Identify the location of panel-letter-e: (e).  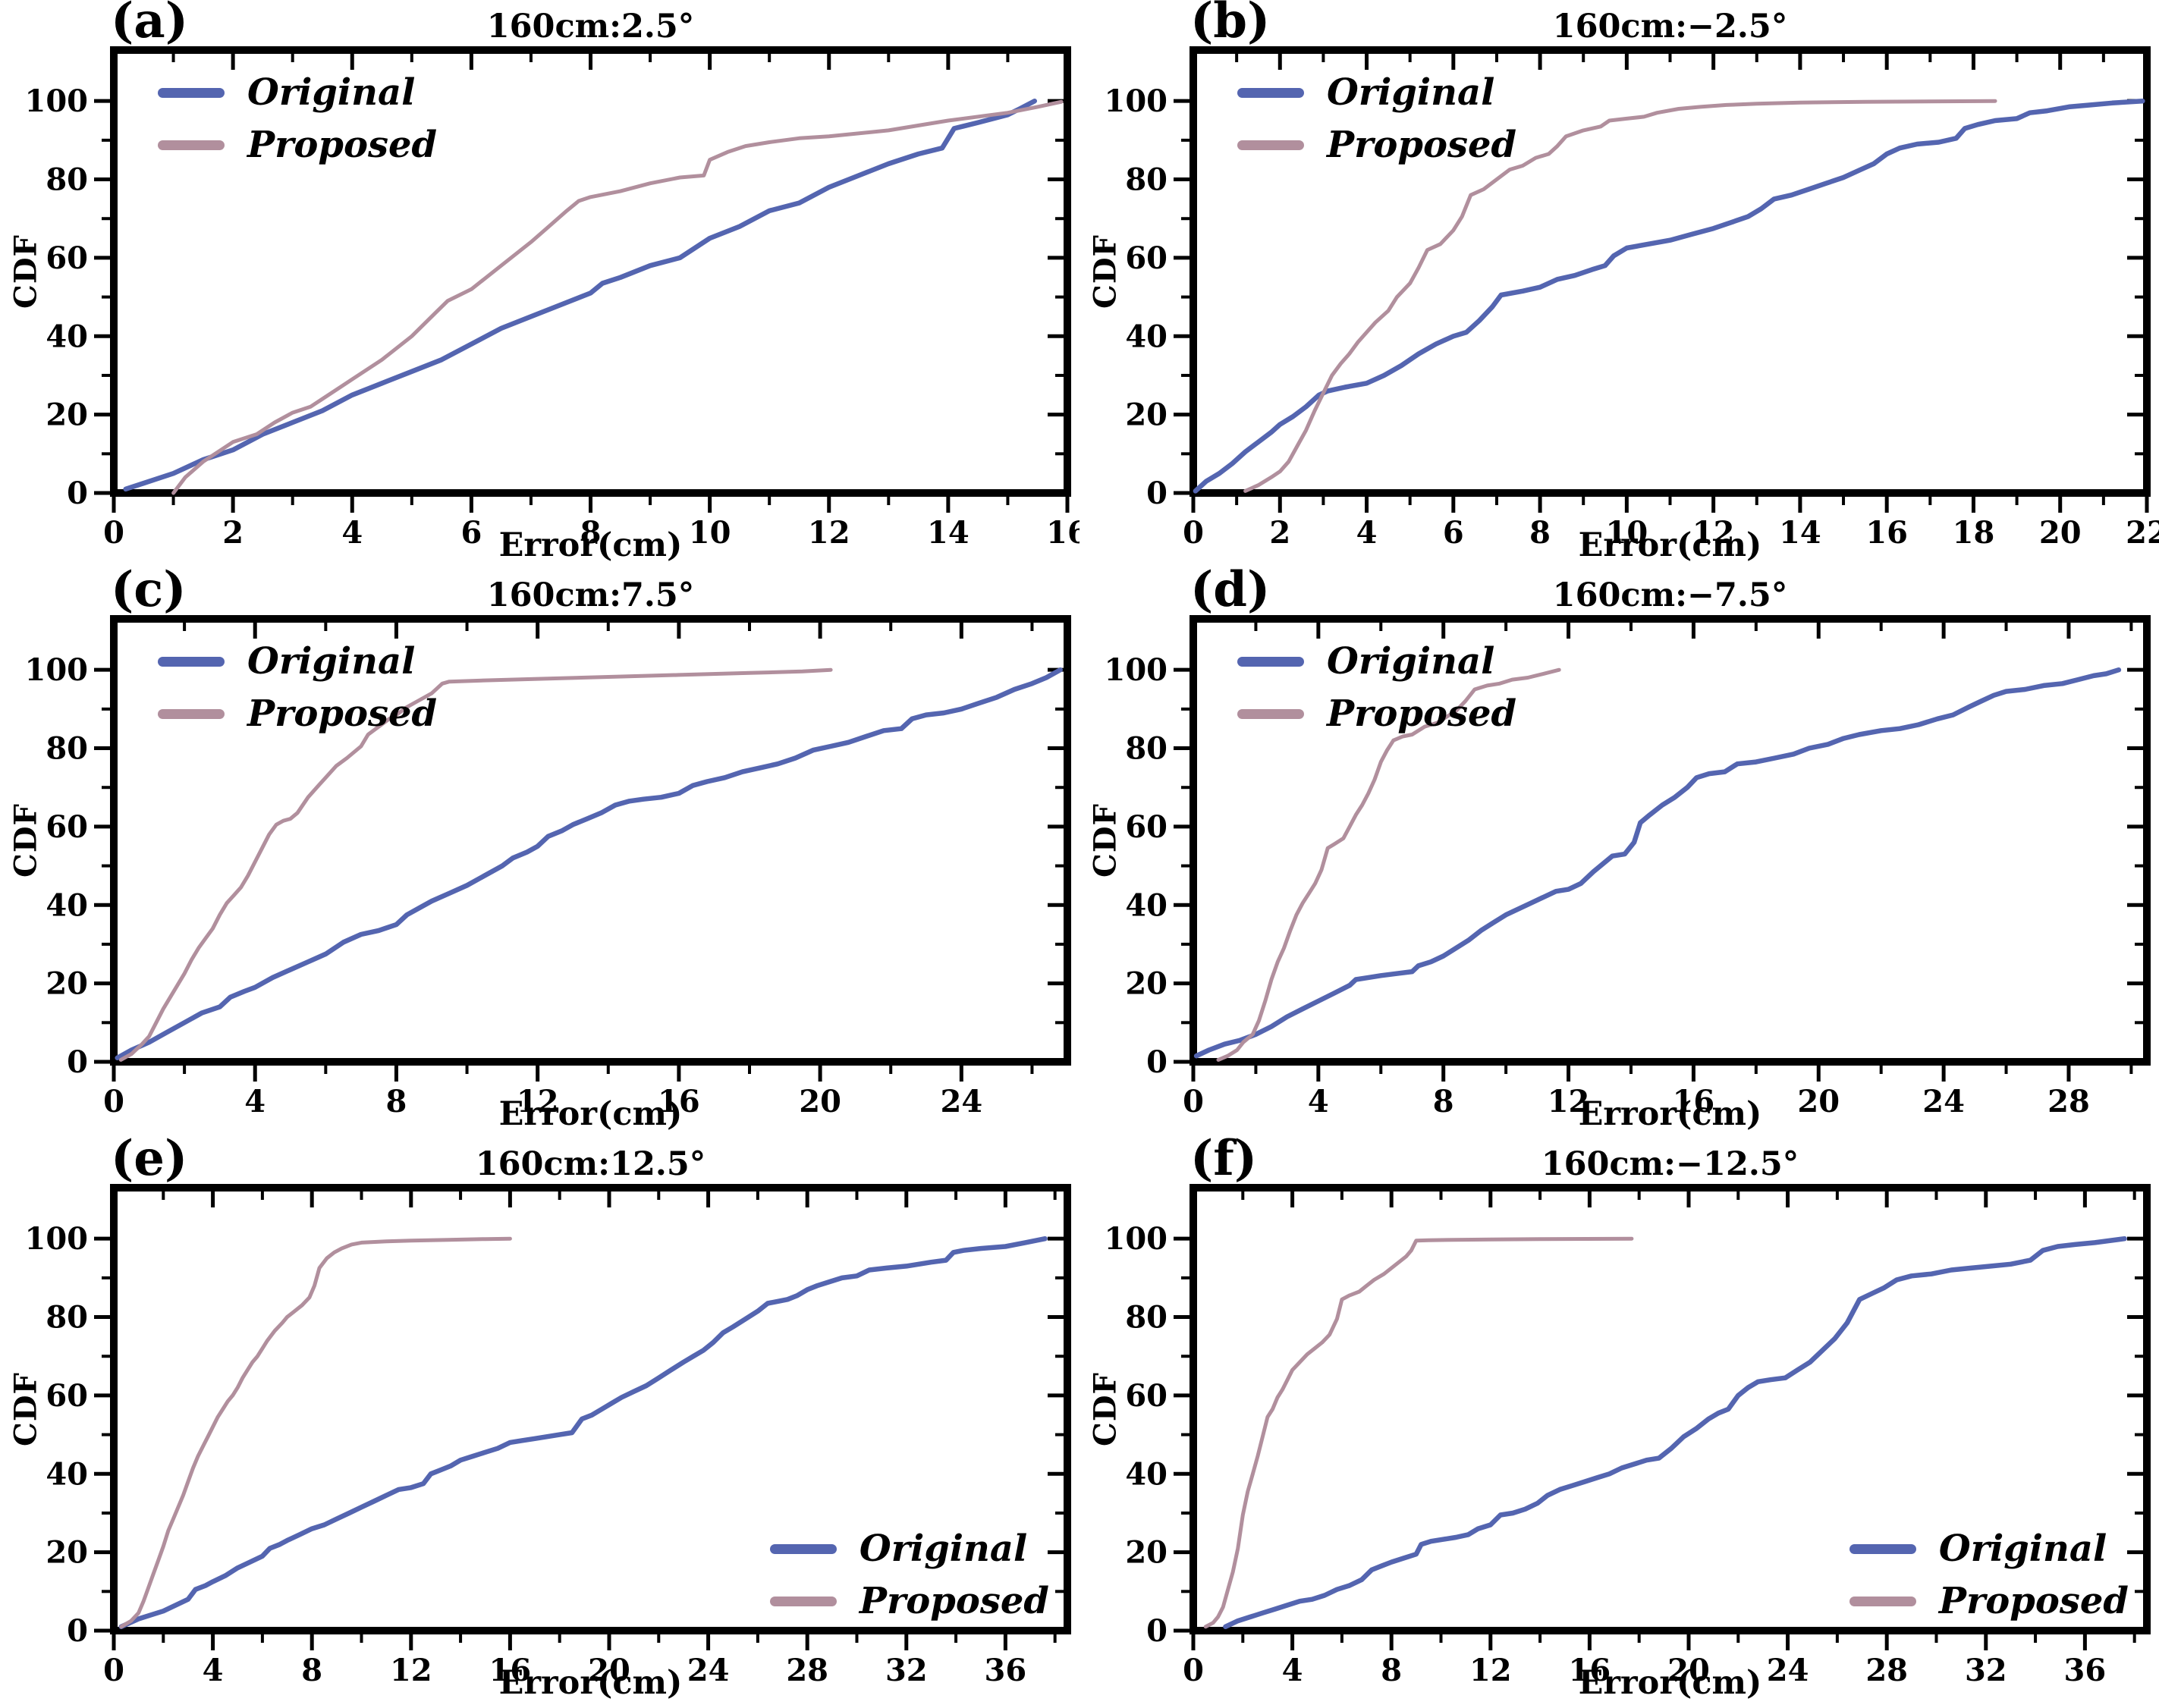
(149, 1158).